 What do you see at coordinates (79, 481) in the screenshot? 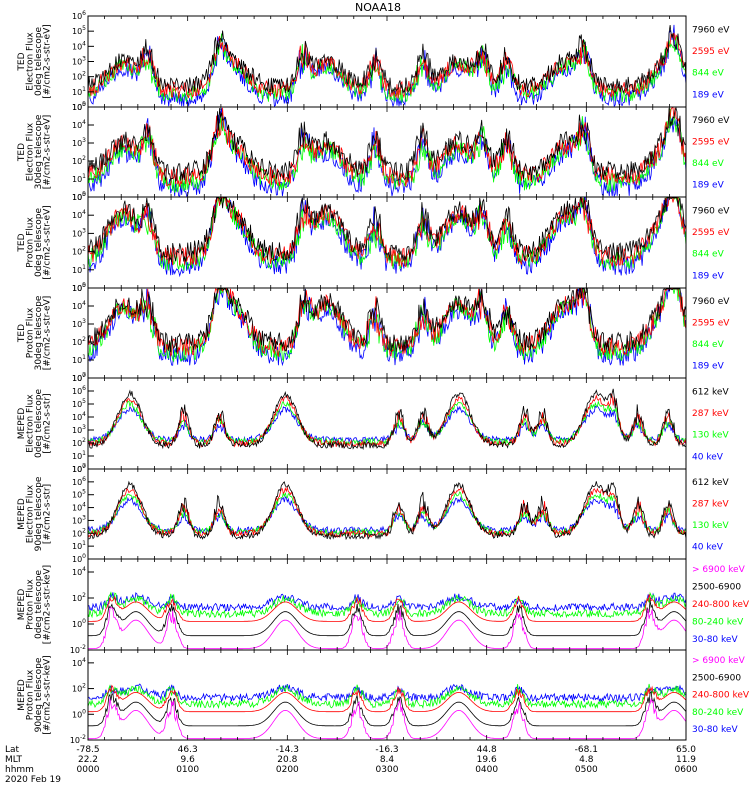
I see `y-tick-label: 10⁶` at bounding box center [79, 481].